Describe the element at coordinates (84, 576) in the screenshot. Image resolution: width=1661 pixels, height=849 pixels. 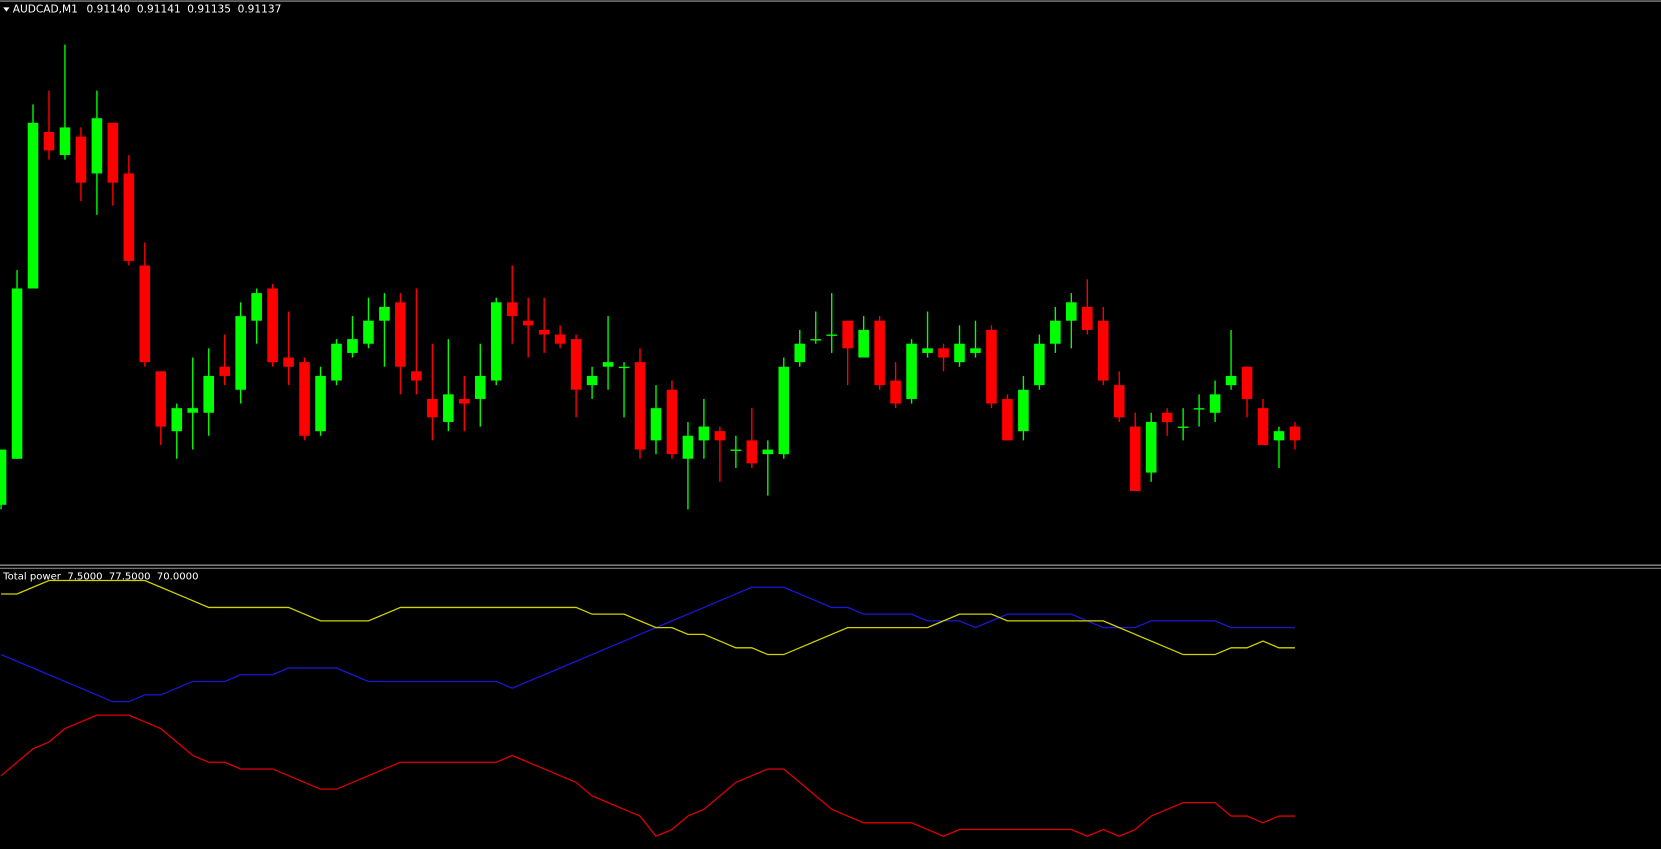
I see `indicator-value: 7.5000` at that location.